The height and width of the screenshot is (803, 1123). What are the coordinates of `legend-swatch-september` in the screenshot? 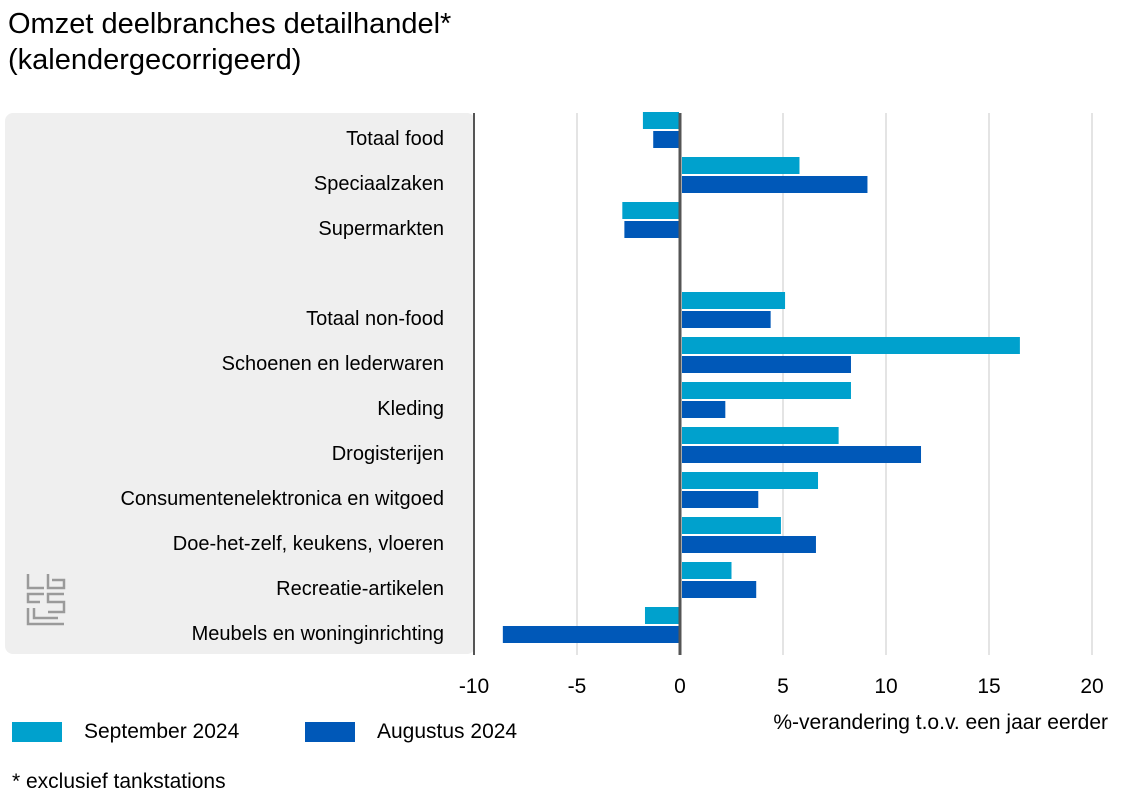 It's located at (37, 732).